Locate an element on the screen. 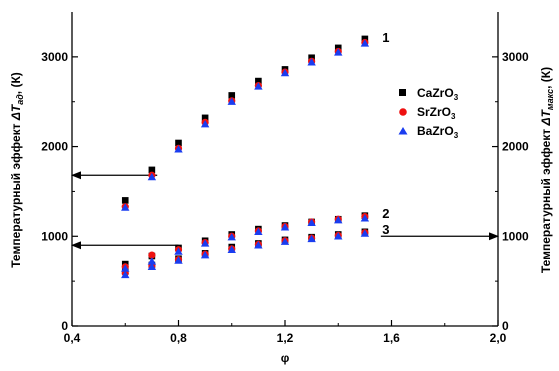  legend-item-srzro3: SrZrO3 is located at coordinates (427, 113).